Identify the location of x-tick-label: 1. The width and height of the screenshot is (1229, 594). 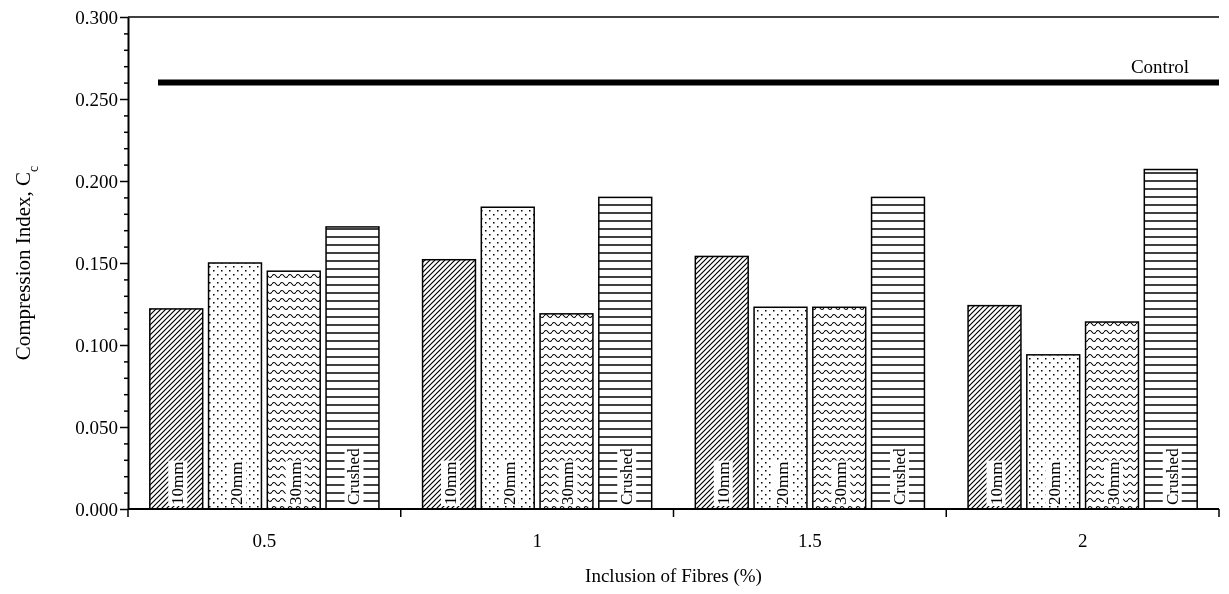
(537, 540).